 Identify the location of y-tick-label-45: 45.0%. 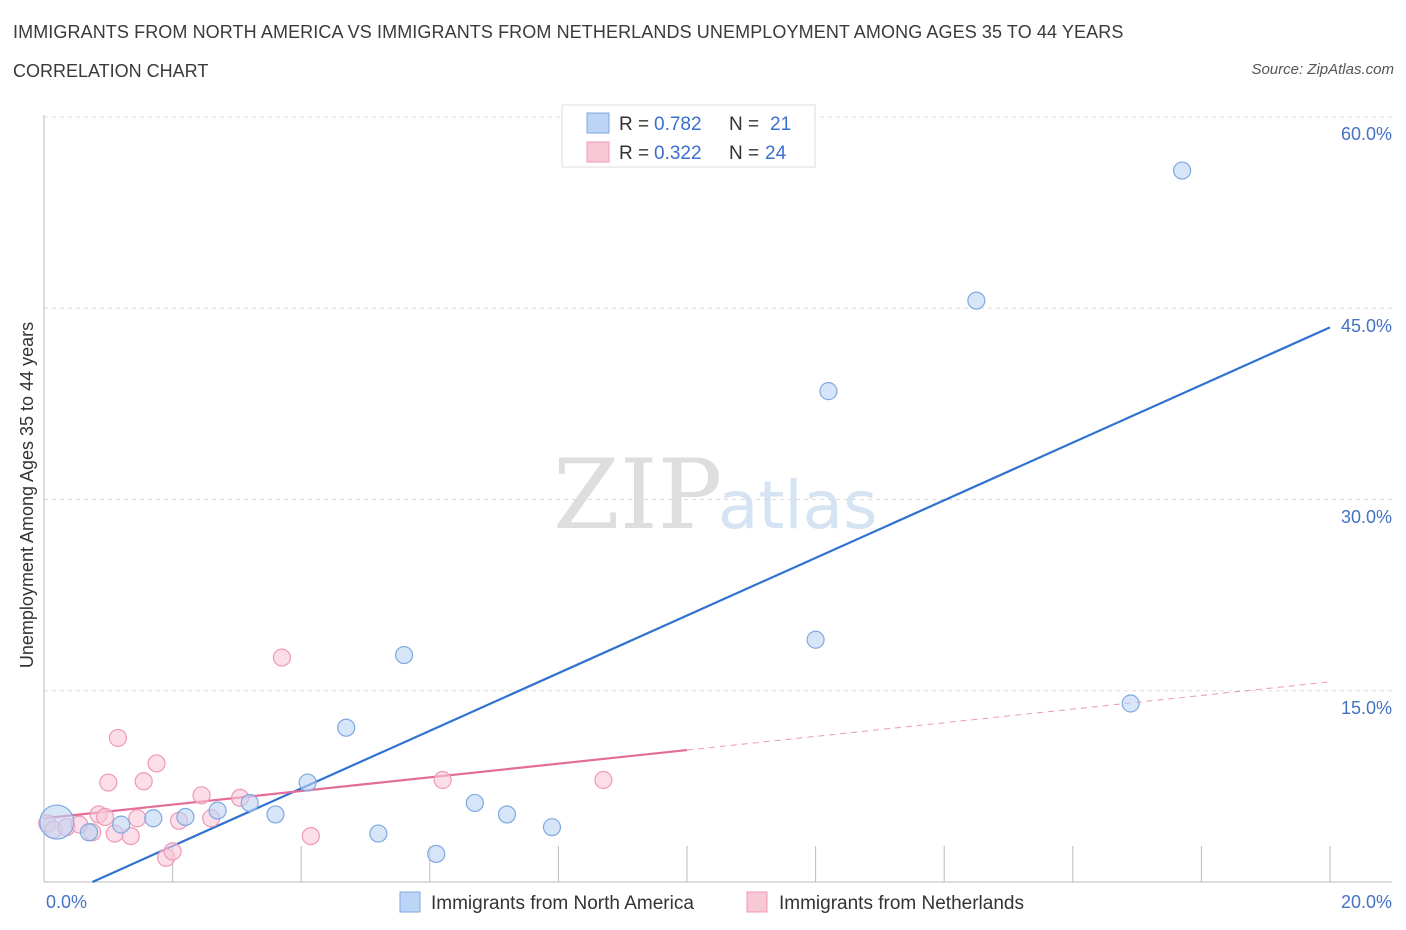
(1366, 326).